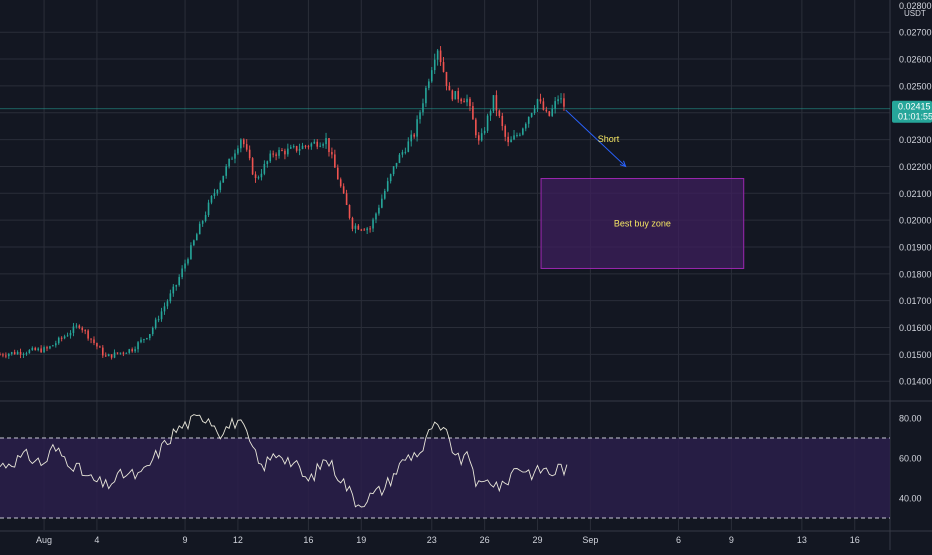 The image size is (932, 555). What do you see at coordinates (915, 86) in the screenshot?
I see `y-tick-label: 0.02500` at bounding box center [915, 86].